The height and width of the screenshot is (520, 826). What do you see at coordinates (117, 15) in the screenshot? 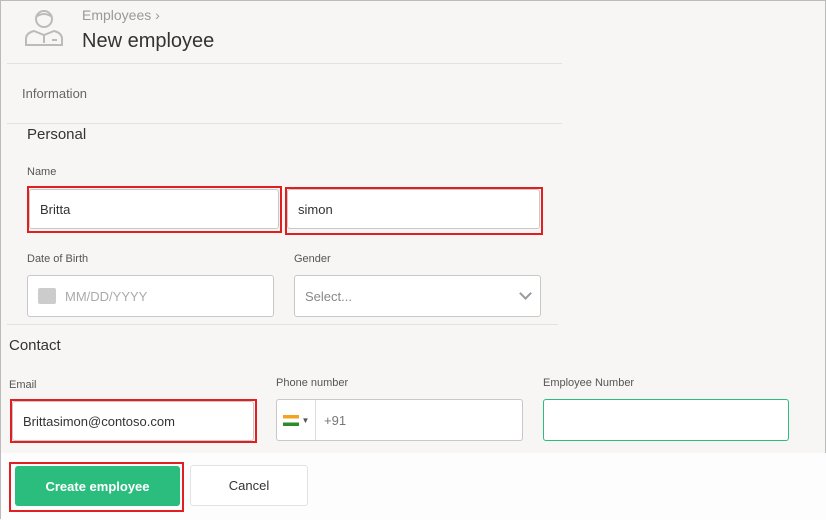
I see `breadcrumb-employees: Employees` at bounding box center [117, 15].